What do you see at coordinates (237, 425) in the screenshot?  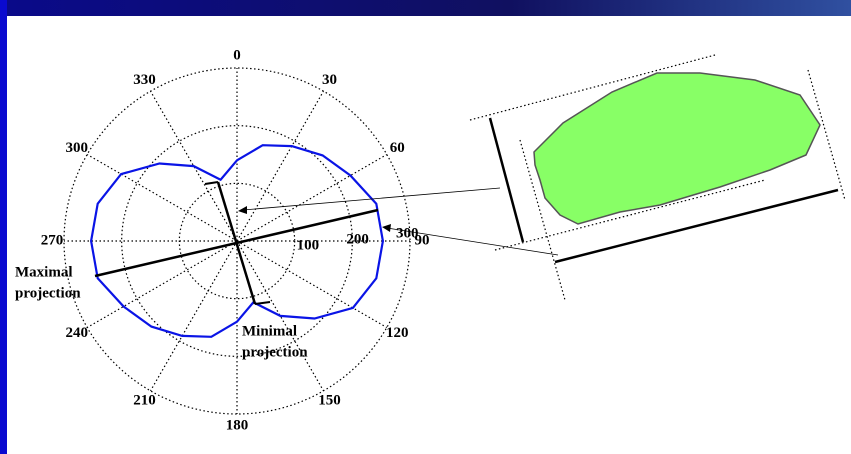 I see `angle-label: 180` at bounding box center [237, 425].